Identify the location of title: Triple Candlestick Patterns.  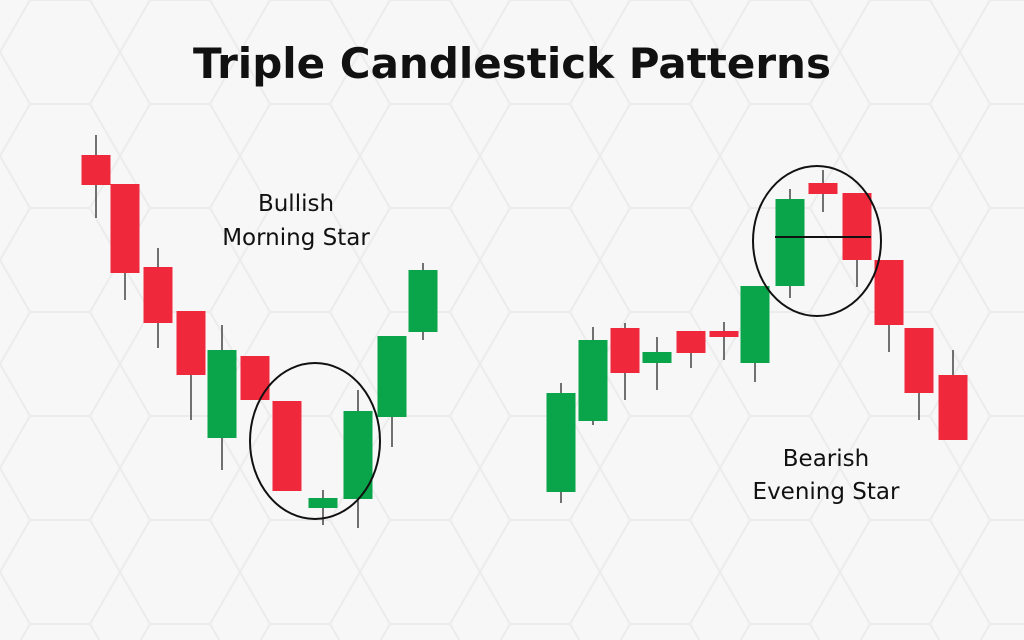
(512, 63).